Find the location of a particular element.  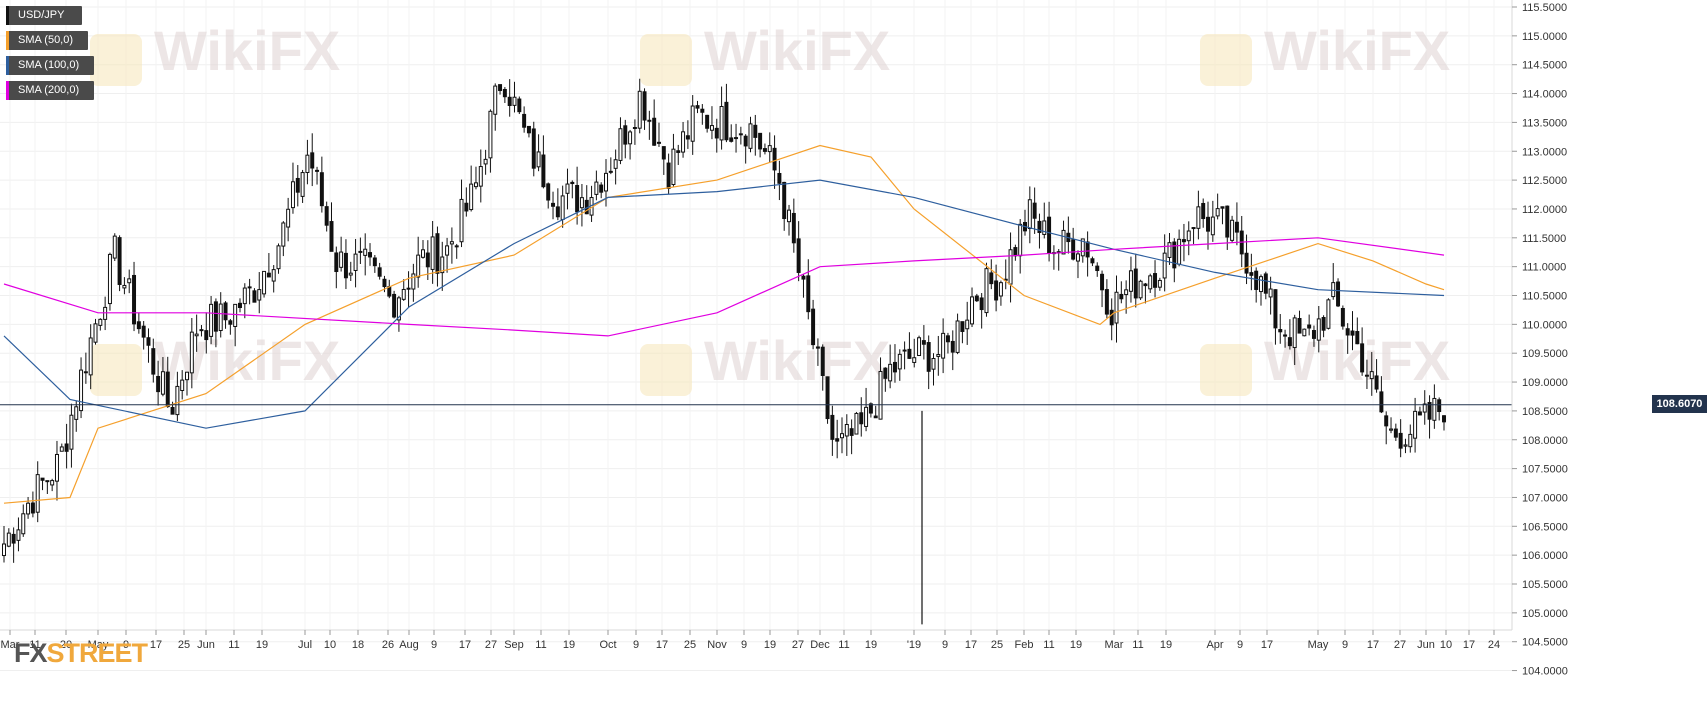

x-tick-label: May is located at coordinates (1318, 645).